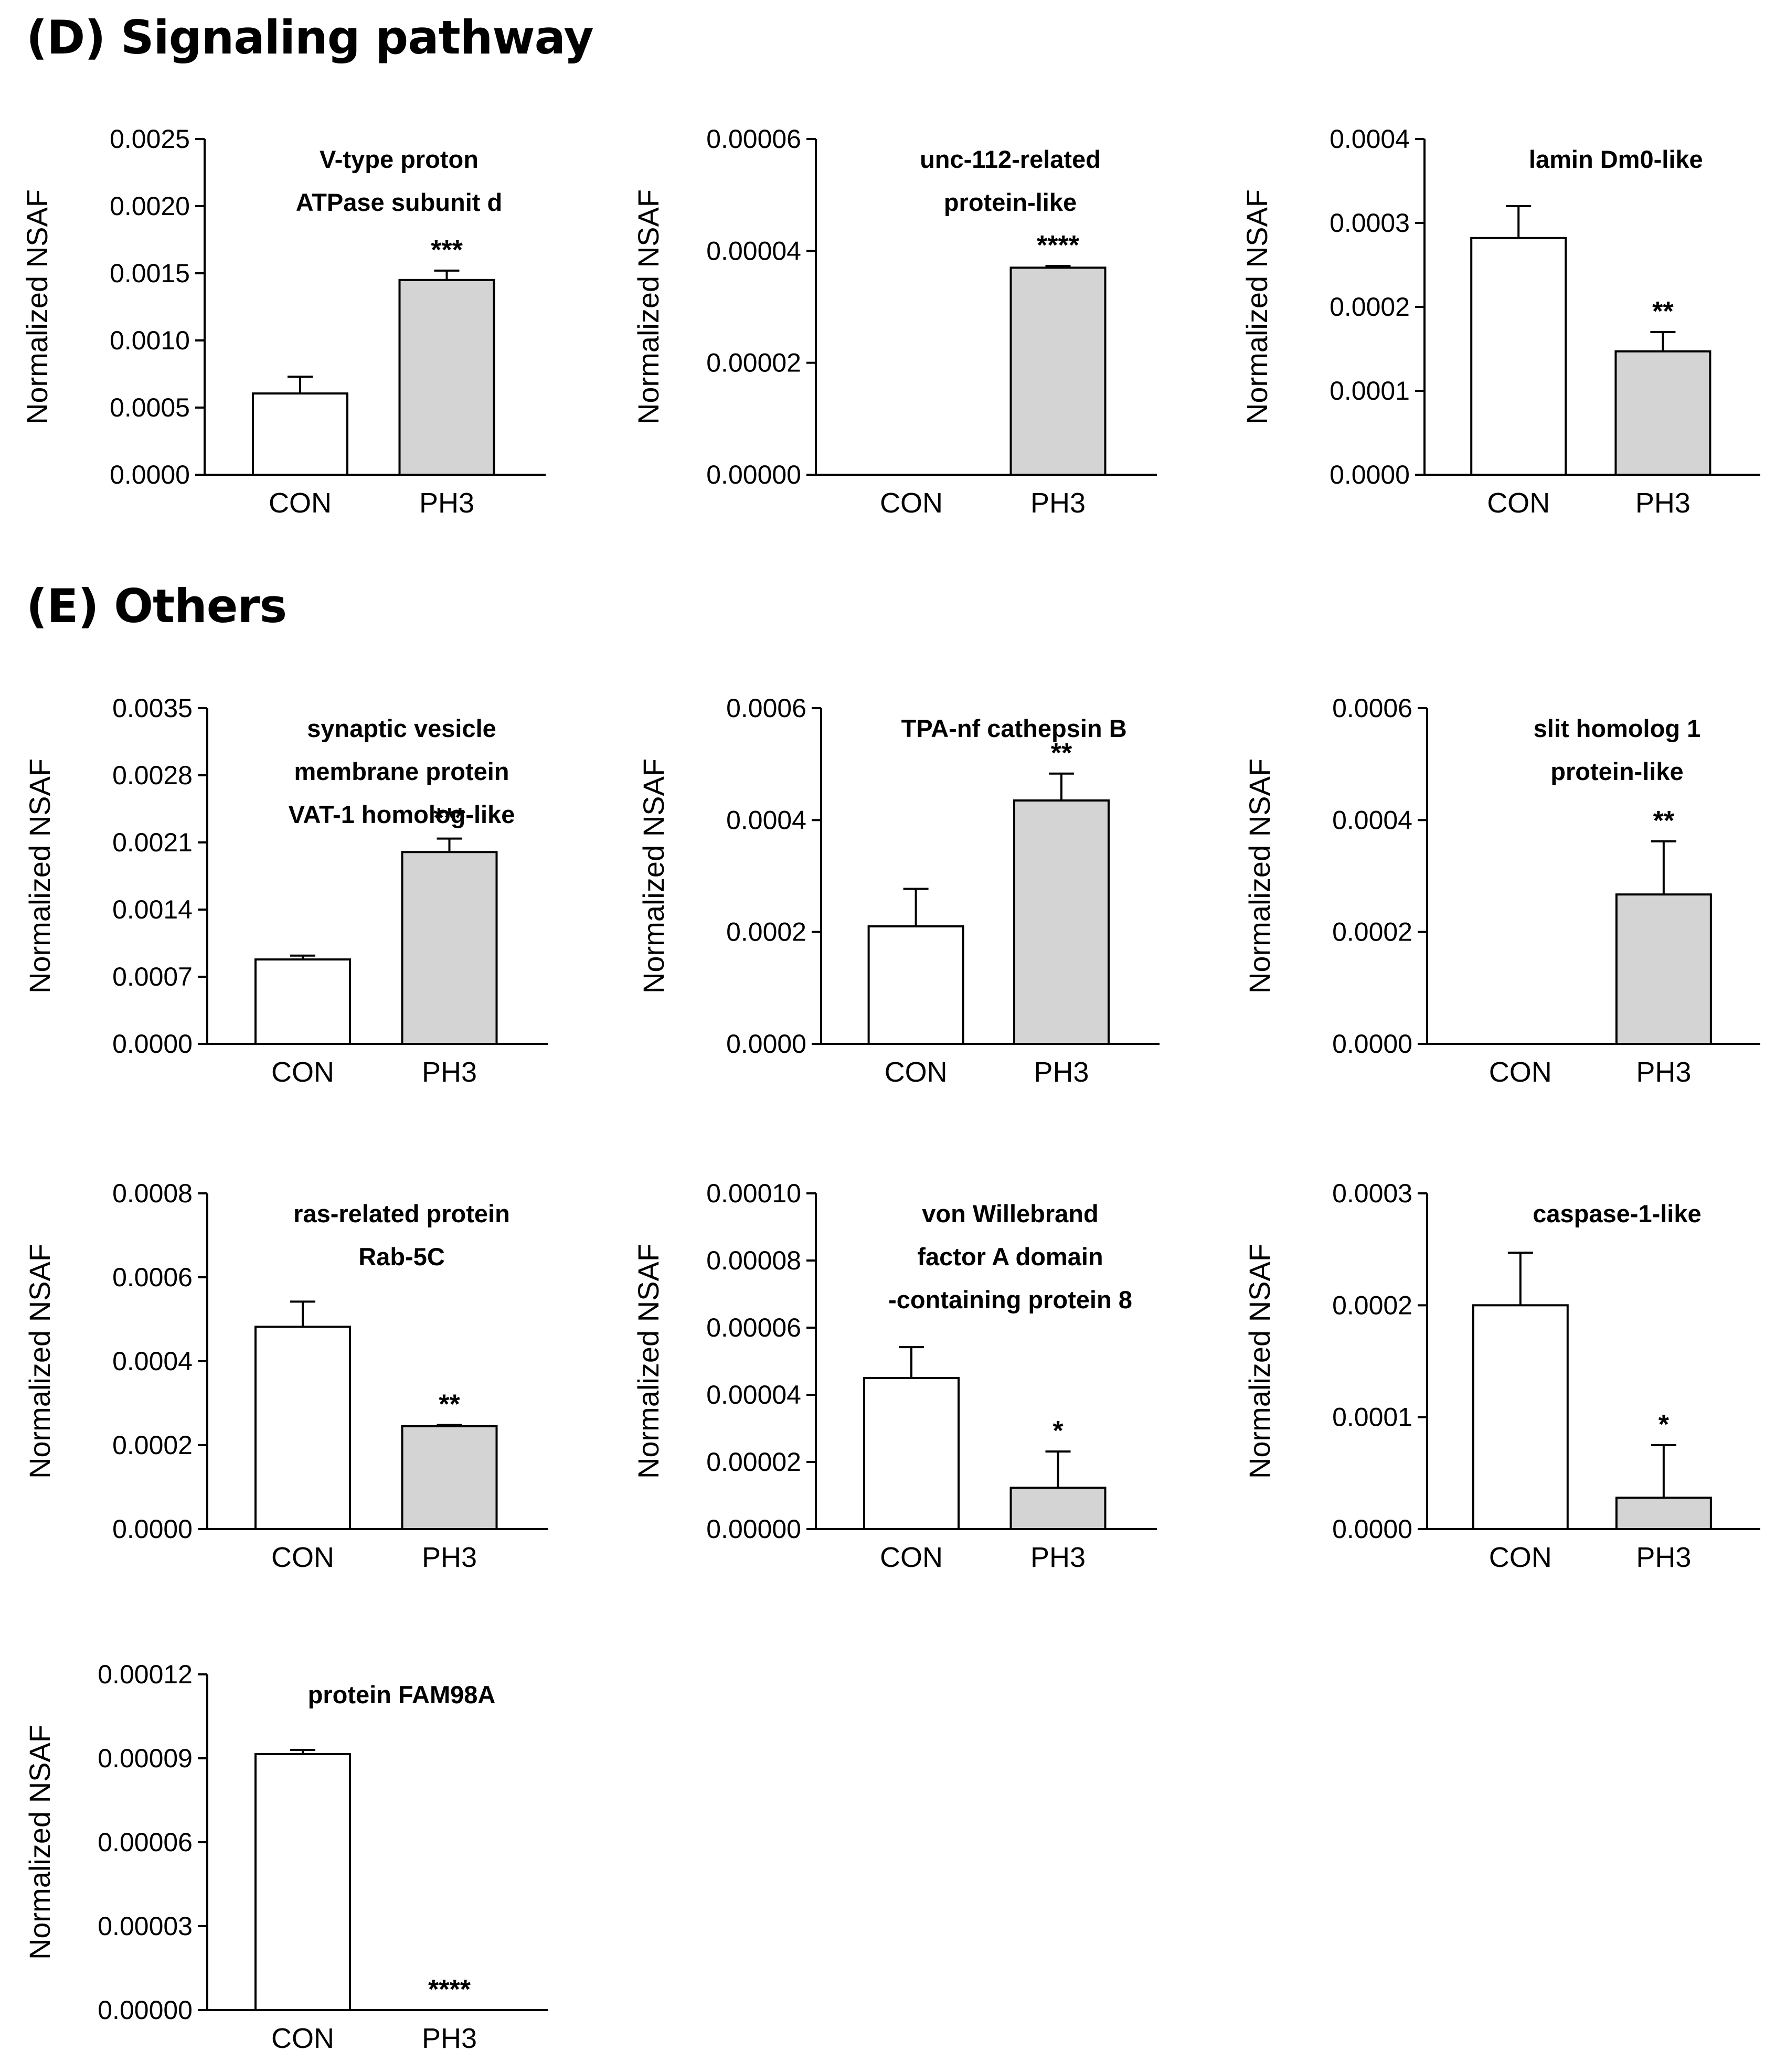  Describe the element at coordinates (150, 340) in the screenshot. I see `y-tick-label: 0.0010` at that location.